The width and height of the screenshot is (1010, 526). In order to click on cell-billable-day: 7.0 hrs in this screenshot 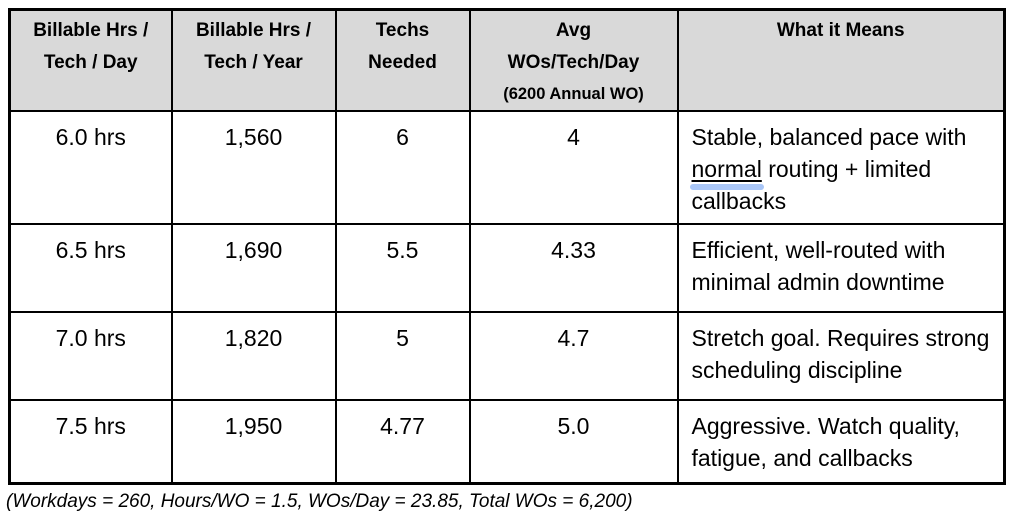, I will do `click(90, 356)`.